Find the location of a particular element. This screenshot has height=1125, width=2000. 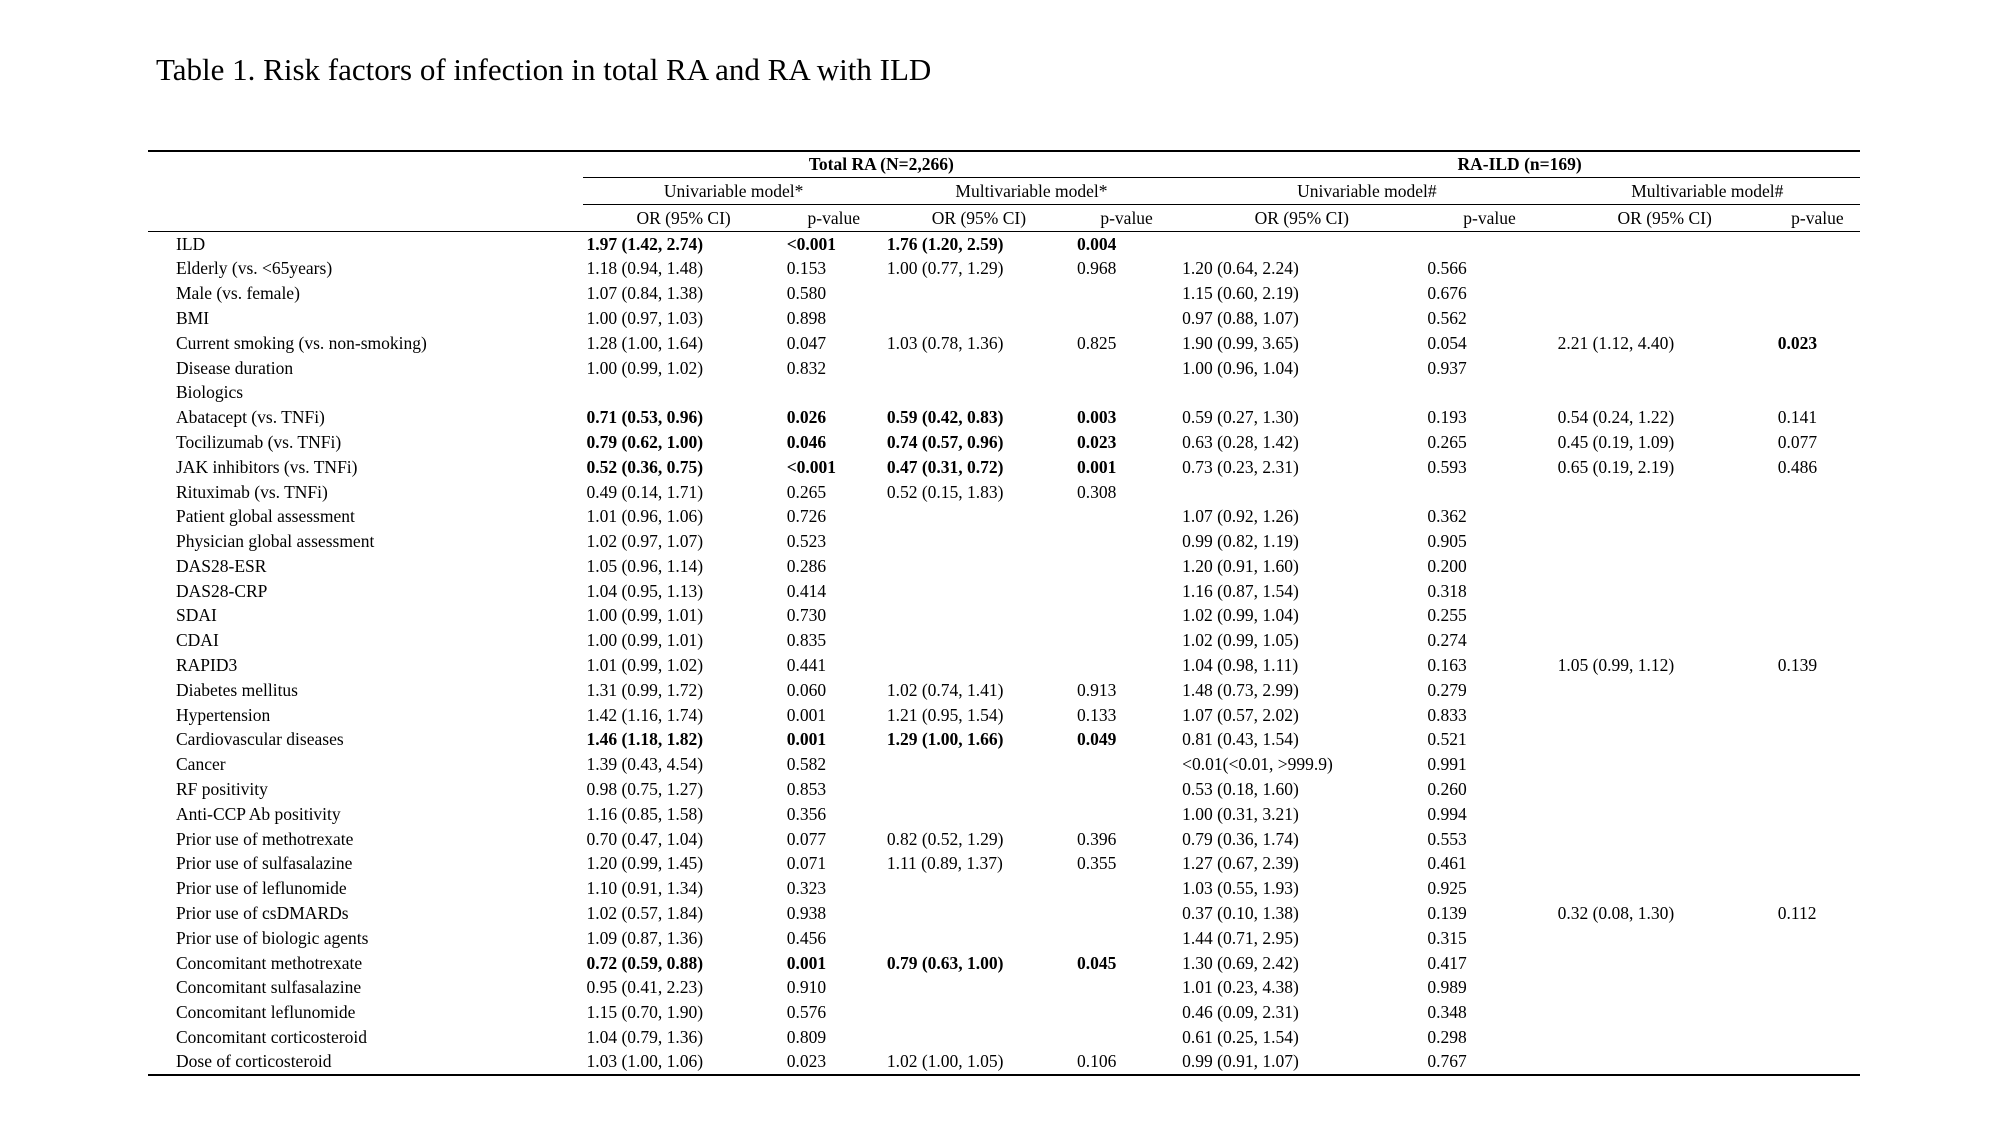

or-value-cell: 1.20 (0.99, 1.45) is located at coordinates (645, 863).